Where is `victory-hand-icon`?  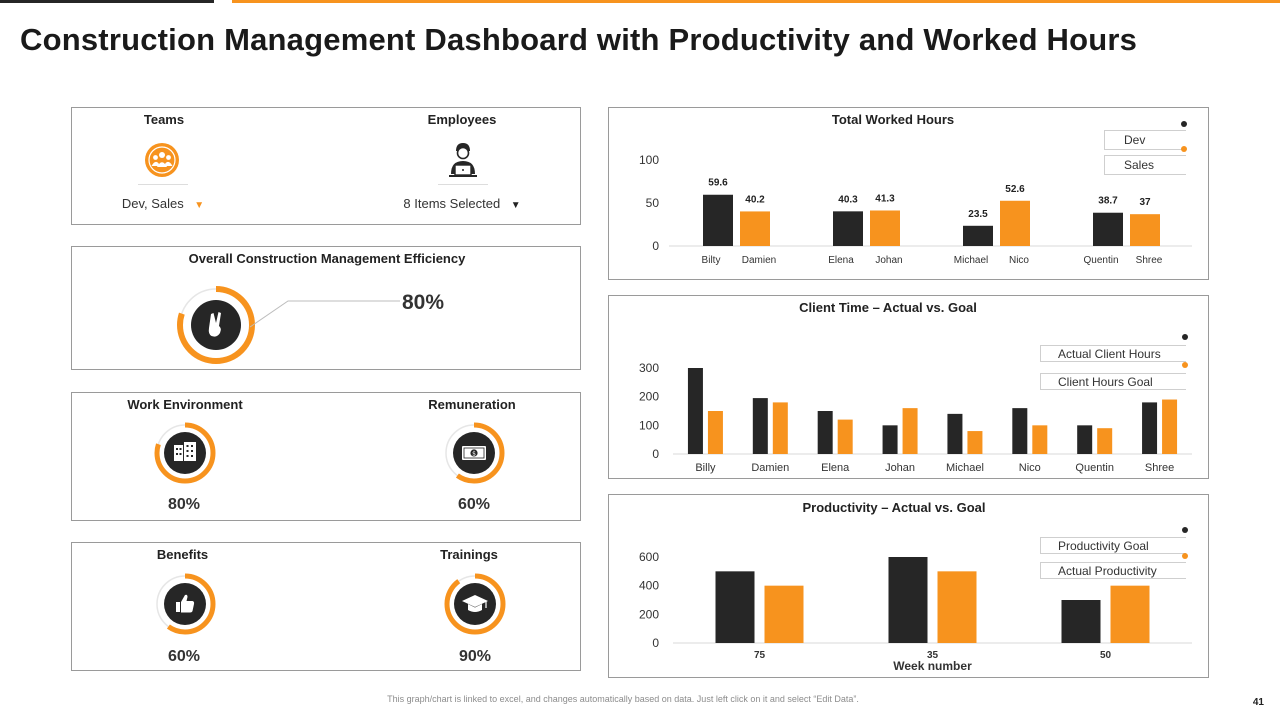
victory-hand-icon is located at coordinates (216, 325).